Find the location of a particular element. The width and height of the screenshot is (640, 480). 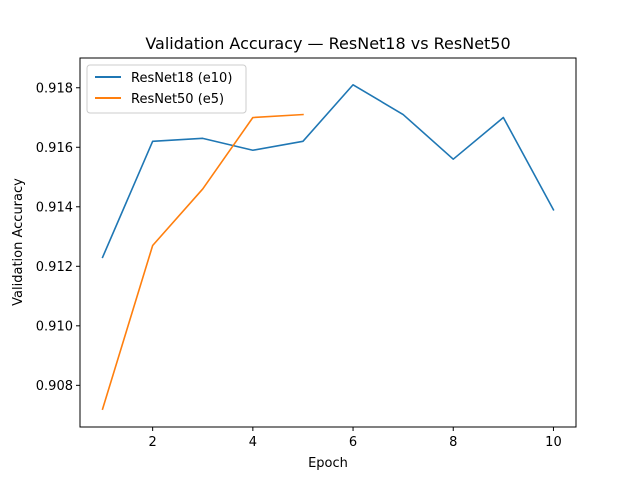

y-tick-label: 0.908 is located at coordinates (54, 386).